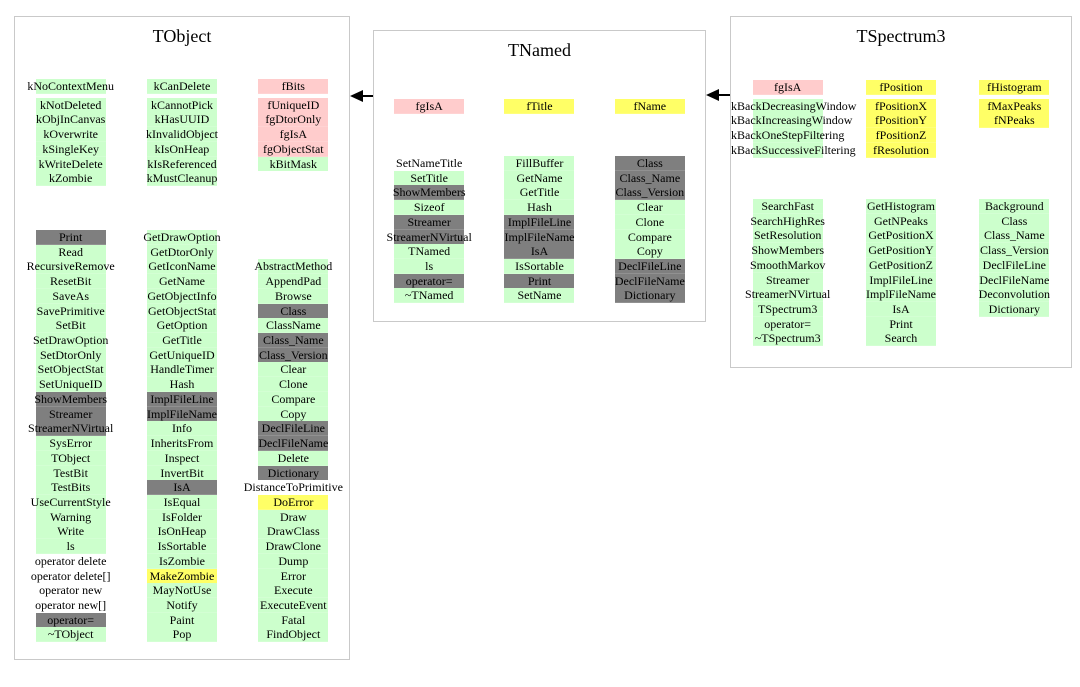  Describe the element at coordinates (293, 620) in the screenshot. I see `method-cell: Fatal` at that location.